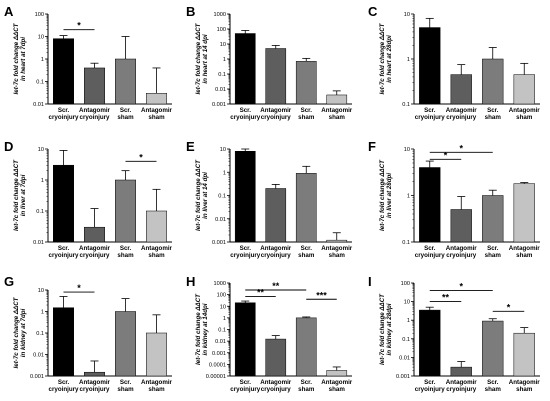 This screenshot has width=550, height=401. What do you see at coordinates (9, 281) in the screenshot?
I see `panel-letter: G` at bounding box center [9, 281].